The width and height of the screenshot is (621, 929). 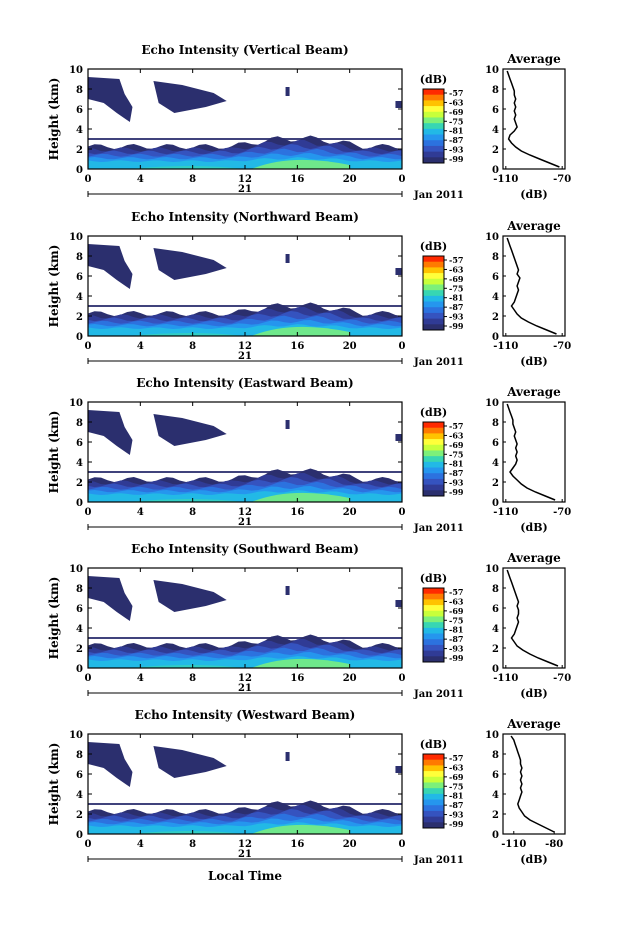 I want to click on colorbar-tick-label: -87, so click(x=456, y=307).